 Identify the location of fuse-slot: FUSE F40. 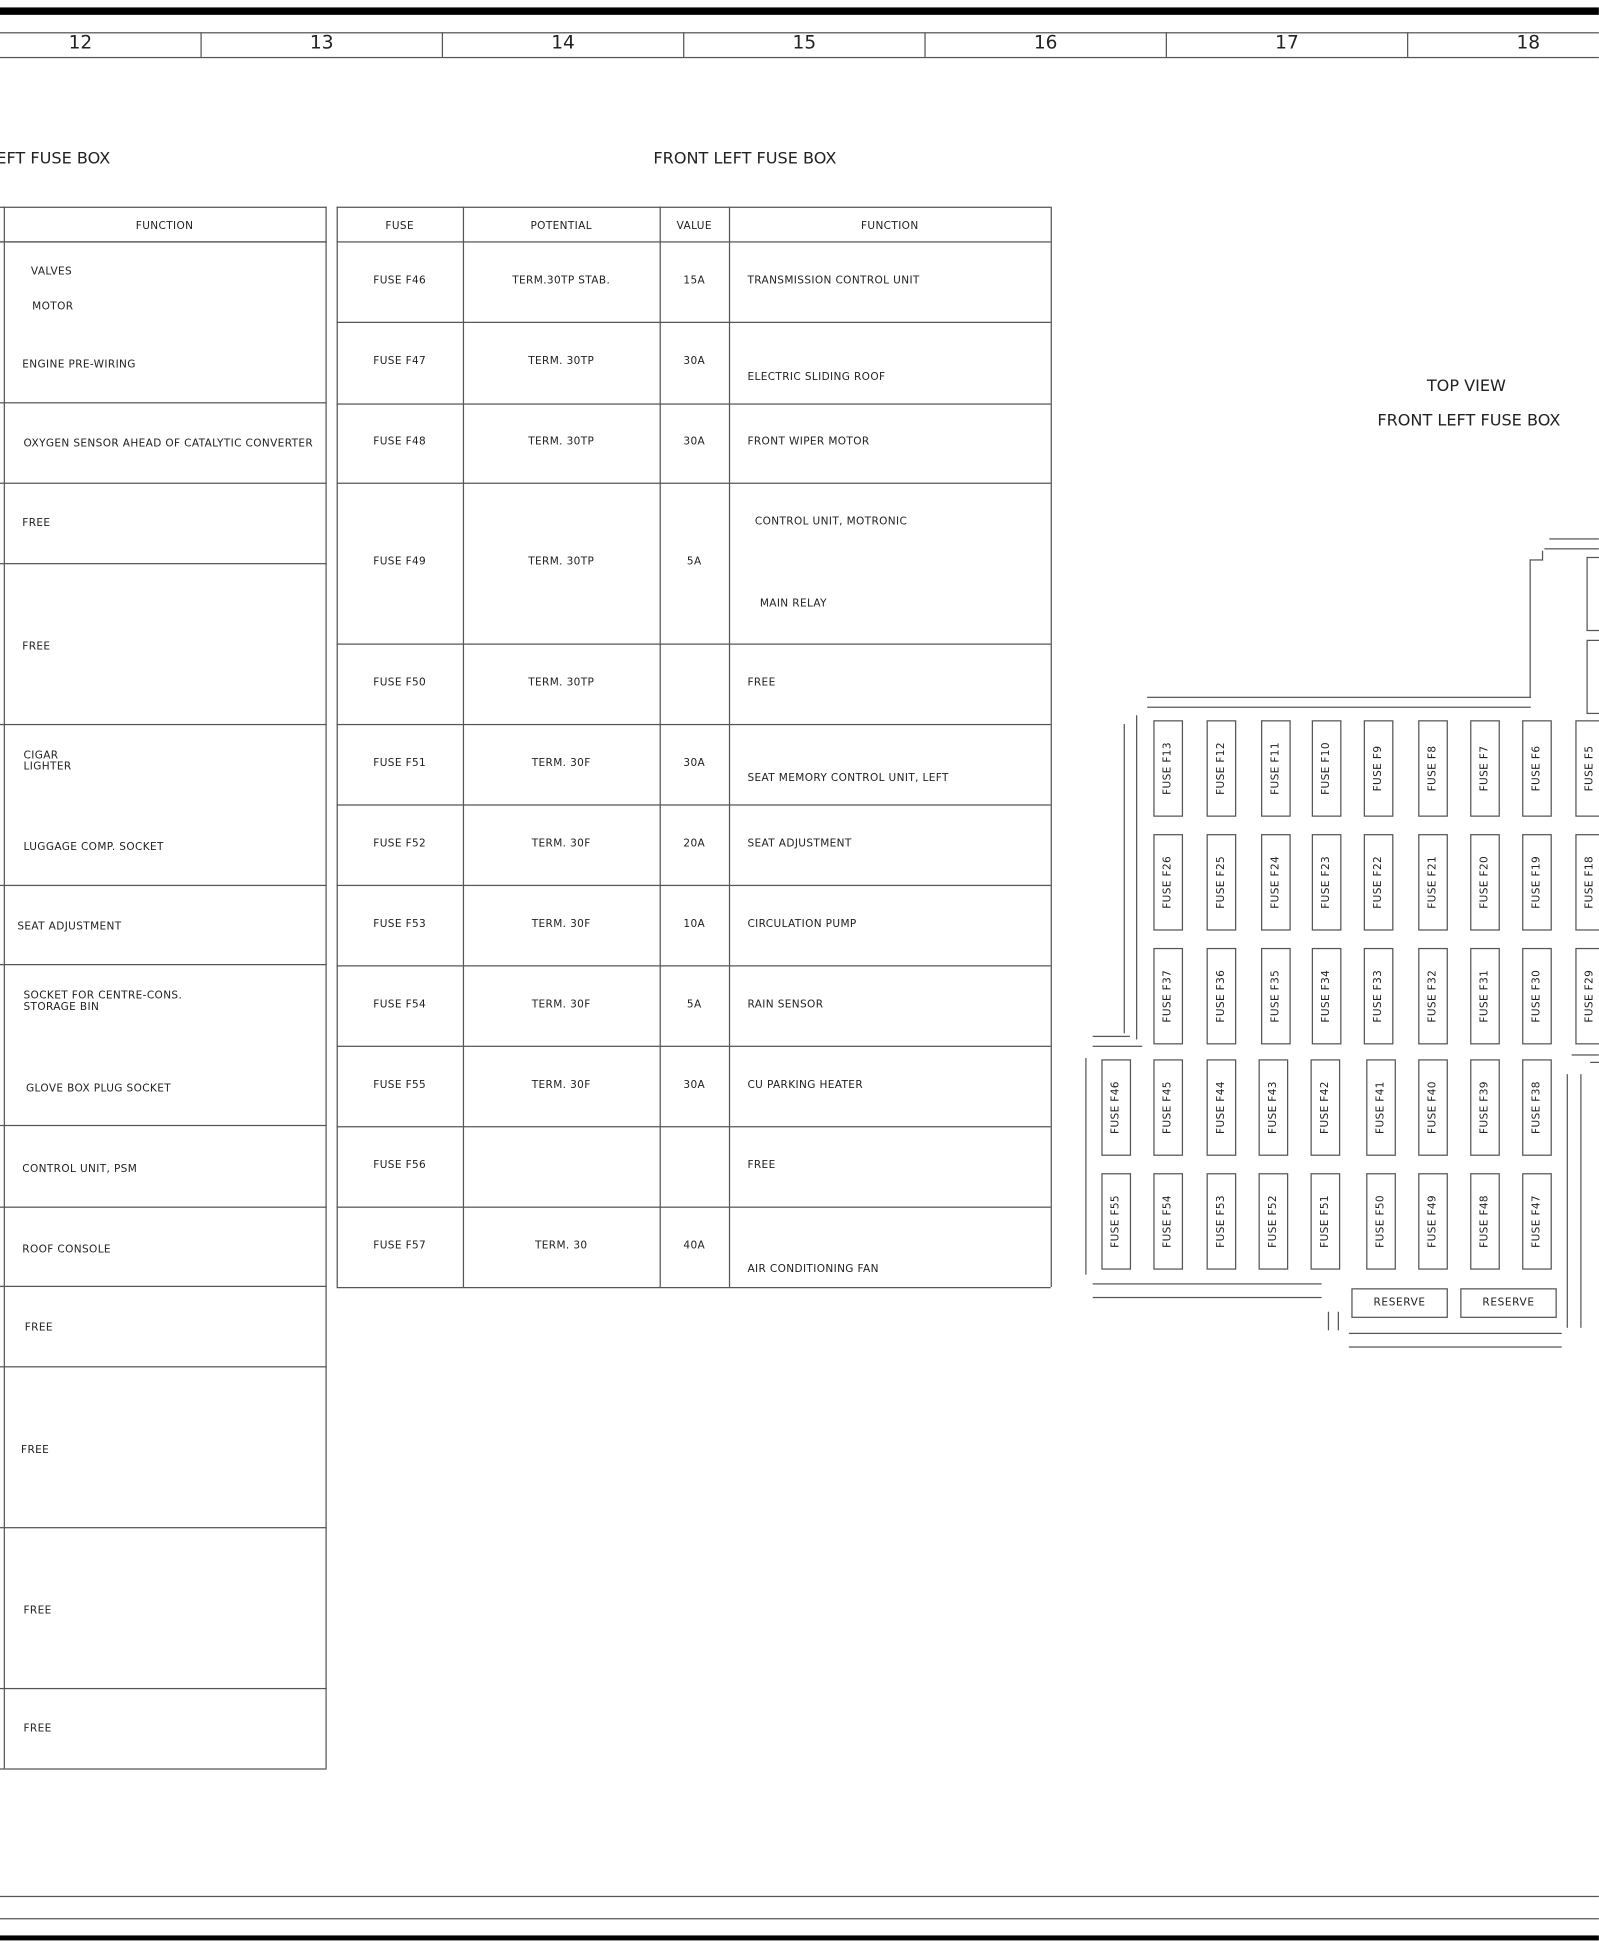
(1433, 1107).